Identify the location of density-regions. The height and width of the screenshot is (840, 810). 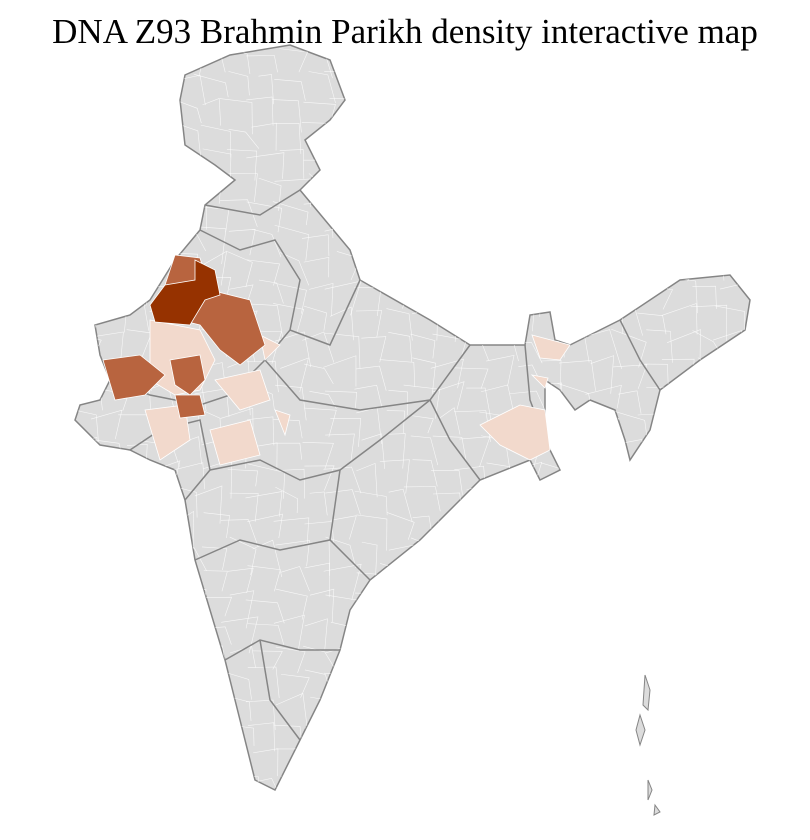
(336, 360).